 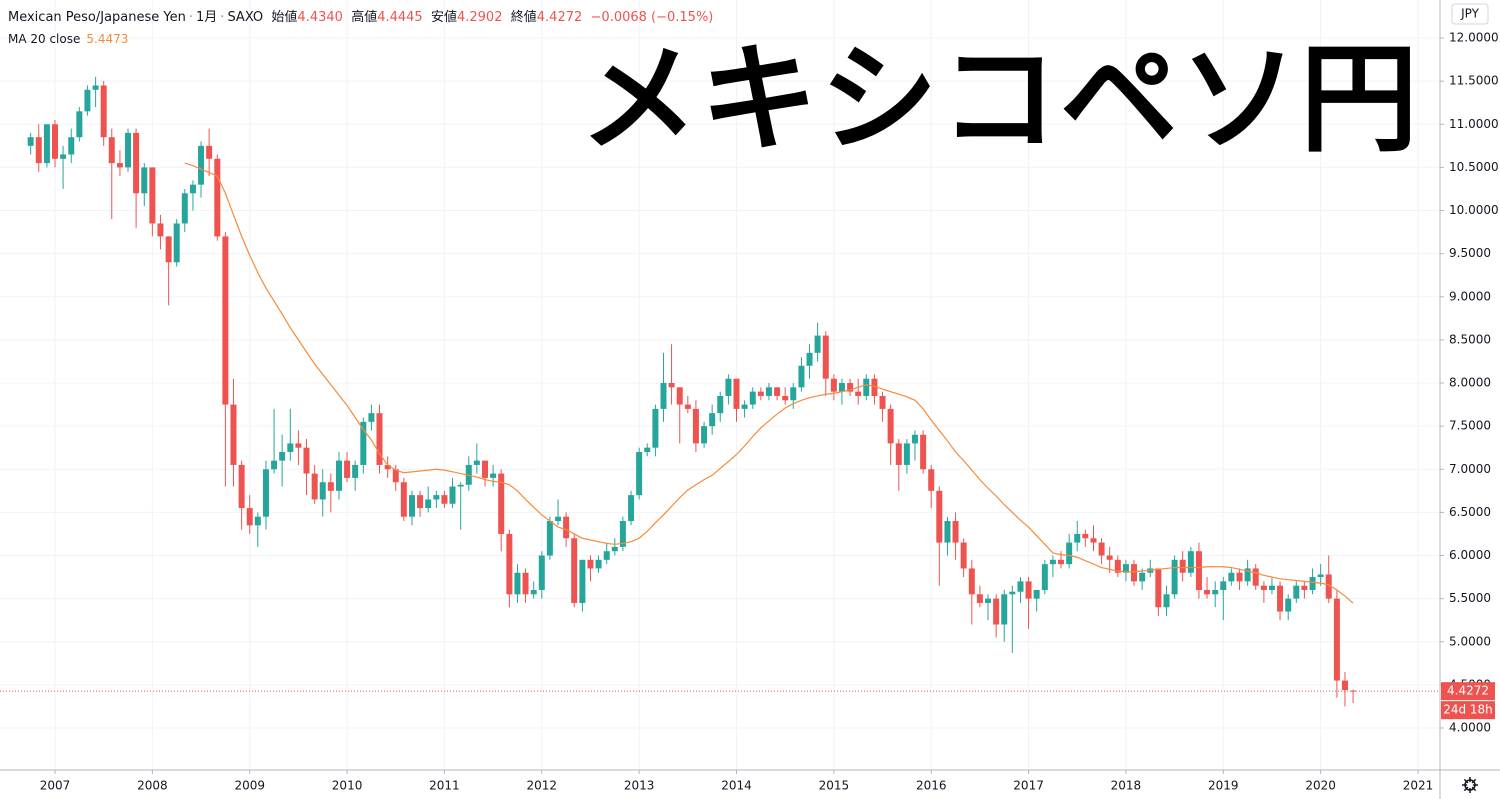 I want to click on x-tick-label: 2012, so click(x=542, y=786).